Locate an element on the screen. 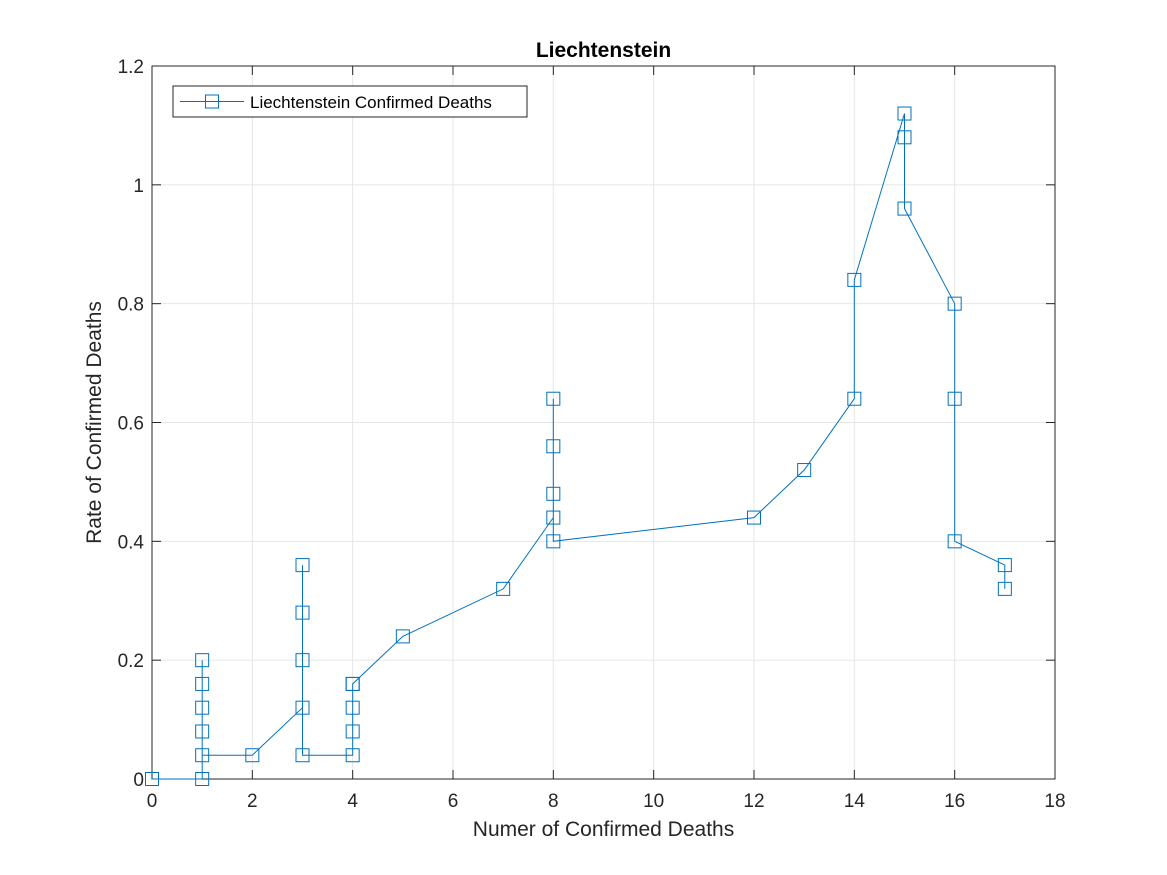  x-tick-label: 6 is located at coordinates (453, 801).